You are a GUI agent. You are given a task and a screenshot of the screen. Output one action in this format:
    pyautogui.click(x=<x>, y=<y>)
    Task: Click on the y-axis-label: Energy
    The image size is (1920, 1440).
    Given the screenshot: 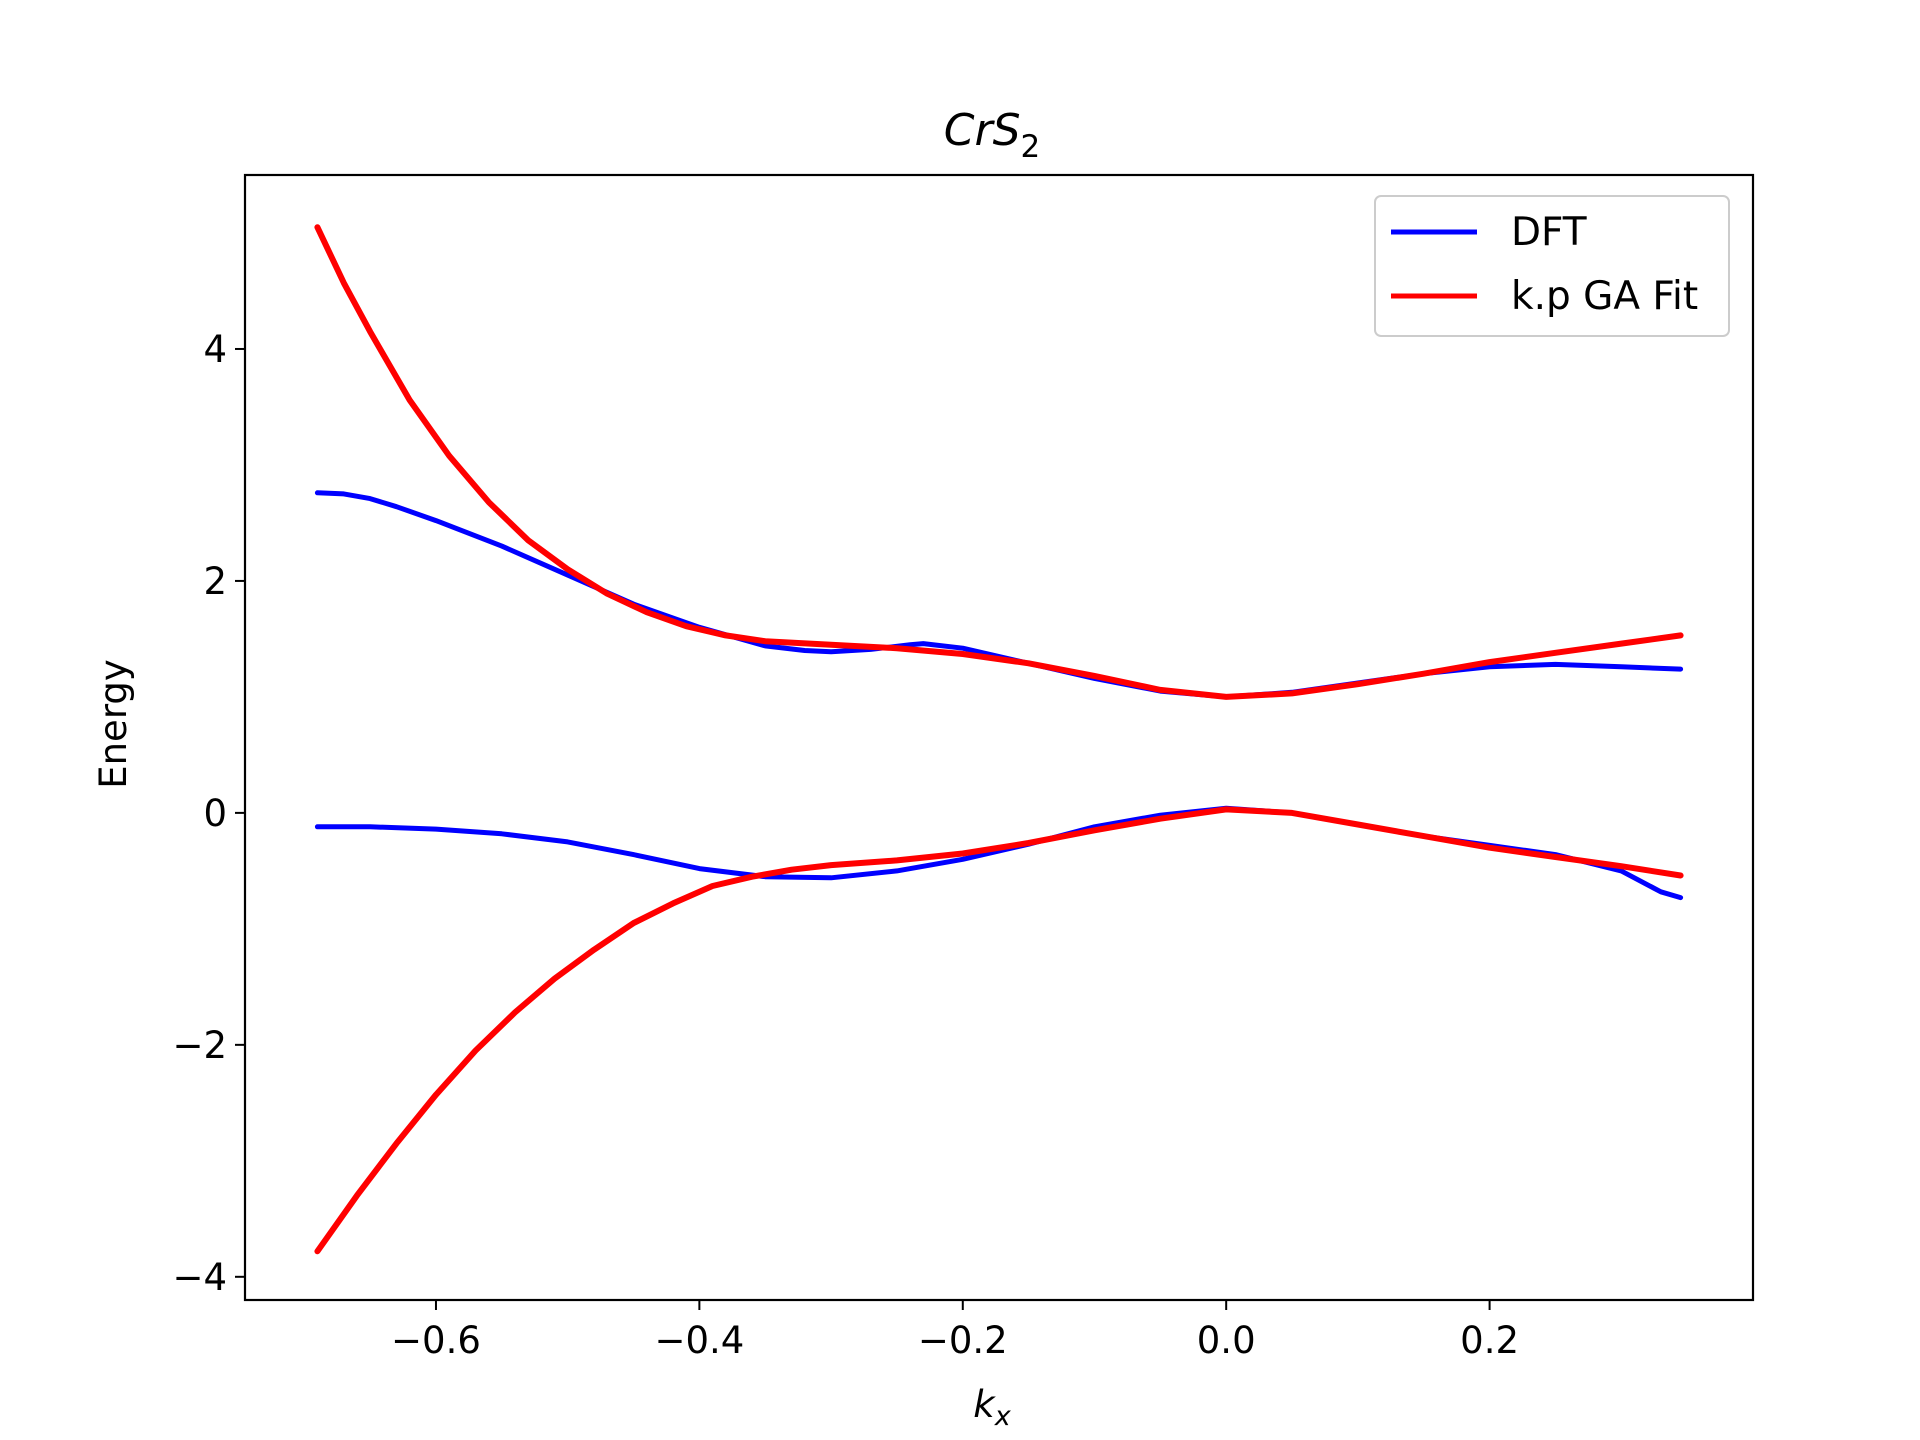 What is the action you would take?
    pyautogui.click(x=113, y=724)
    